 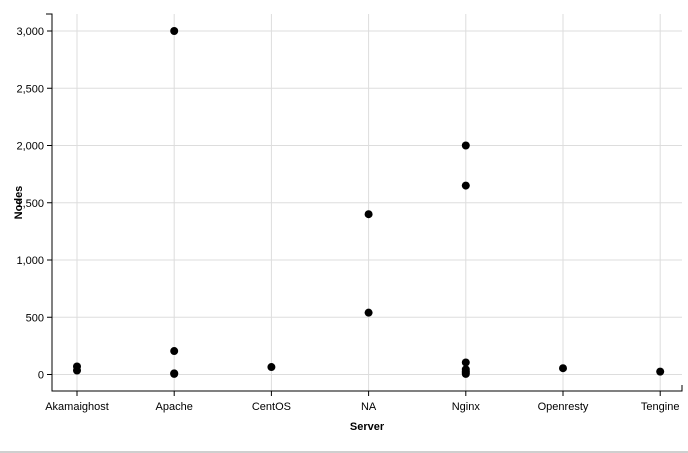 I want to click on y-tick-label: 0, so click(x=41, y=376).